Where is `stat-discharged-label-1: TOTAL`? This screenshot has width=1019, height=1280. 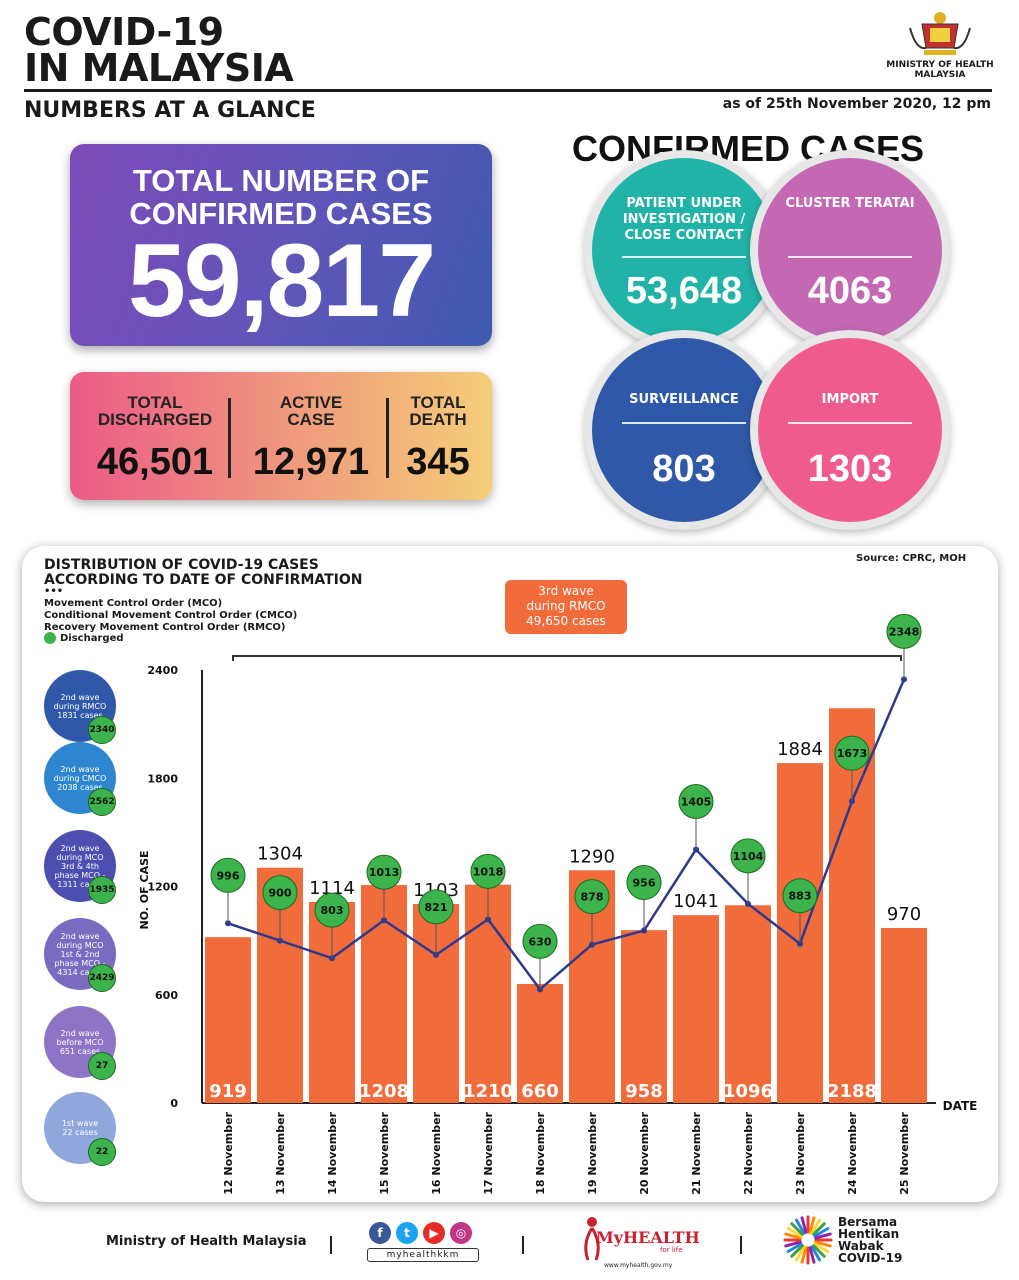 stat-discharged-label-1: TOTAL is located at coordinates (155, 402).